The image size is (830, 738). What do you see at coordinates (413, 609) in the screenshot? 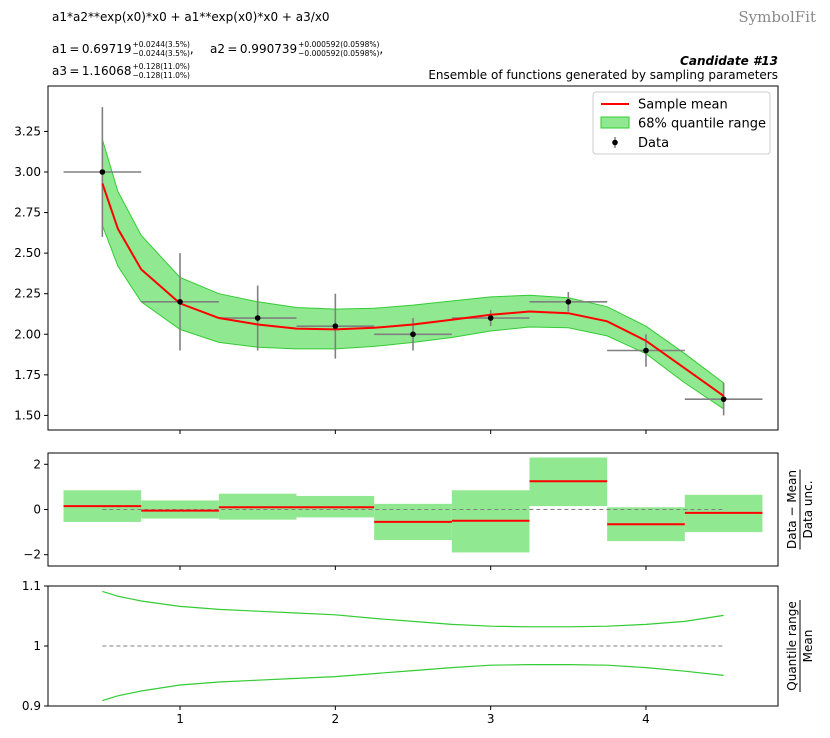
I see `ratio-upper-line` at bounding box center [413, 609].